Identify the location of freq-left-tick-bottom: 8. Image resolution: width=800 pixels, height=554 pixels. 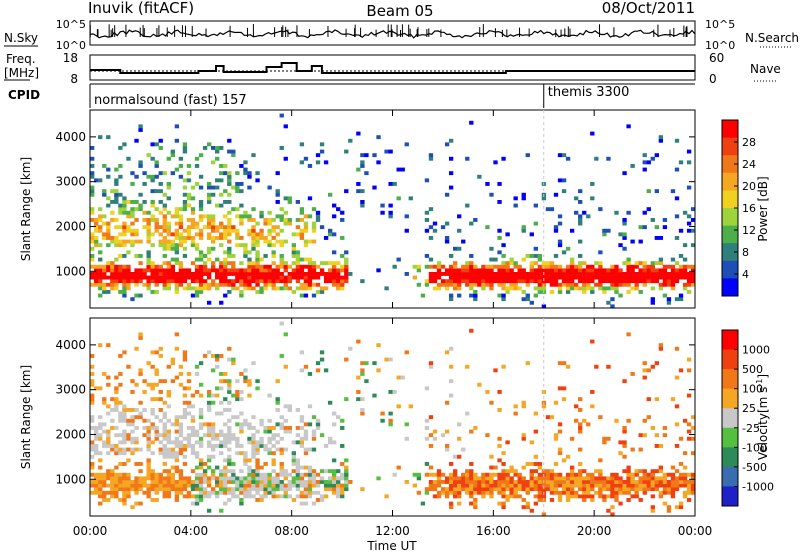
(74, 79).